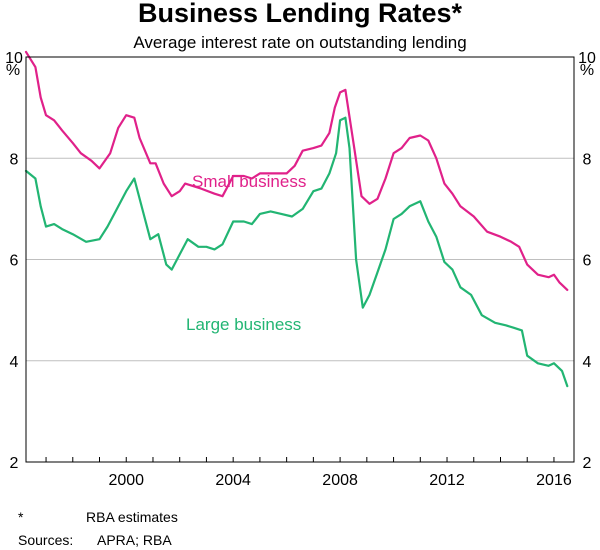 This screenshot has width=600, height=550. Describe the element at coordinates (587, 159) in the screenshot. I see `y-tick-label-right: 8` at that location.